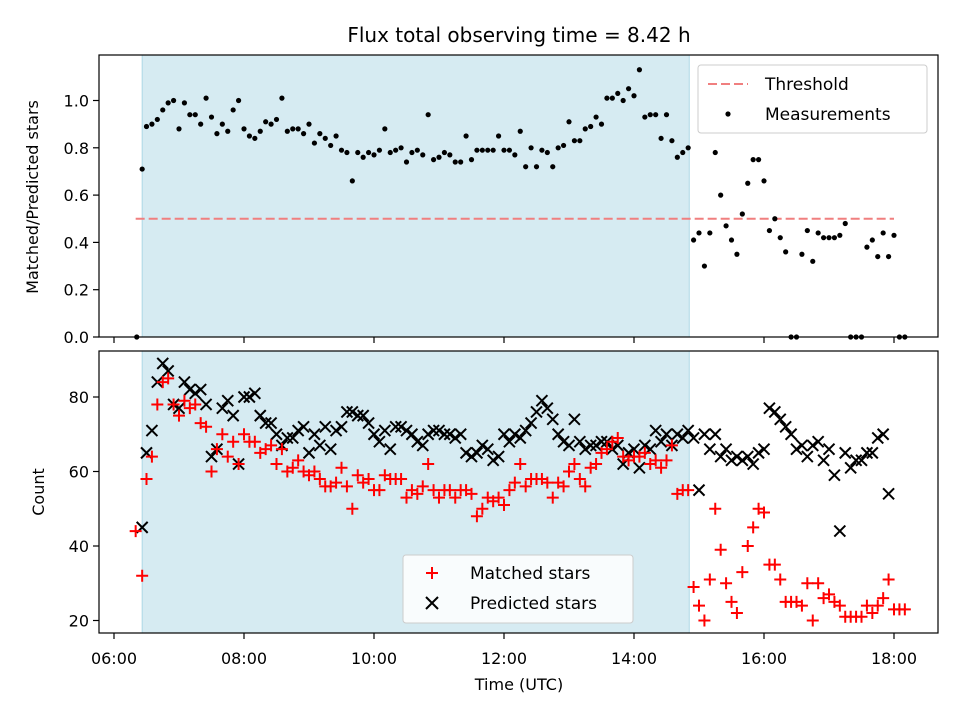 The height and width of the screenshot is (720, 960). Describe the element at coordinates (812, 99) in the screenshot. I see `top-legend-box` at that location.